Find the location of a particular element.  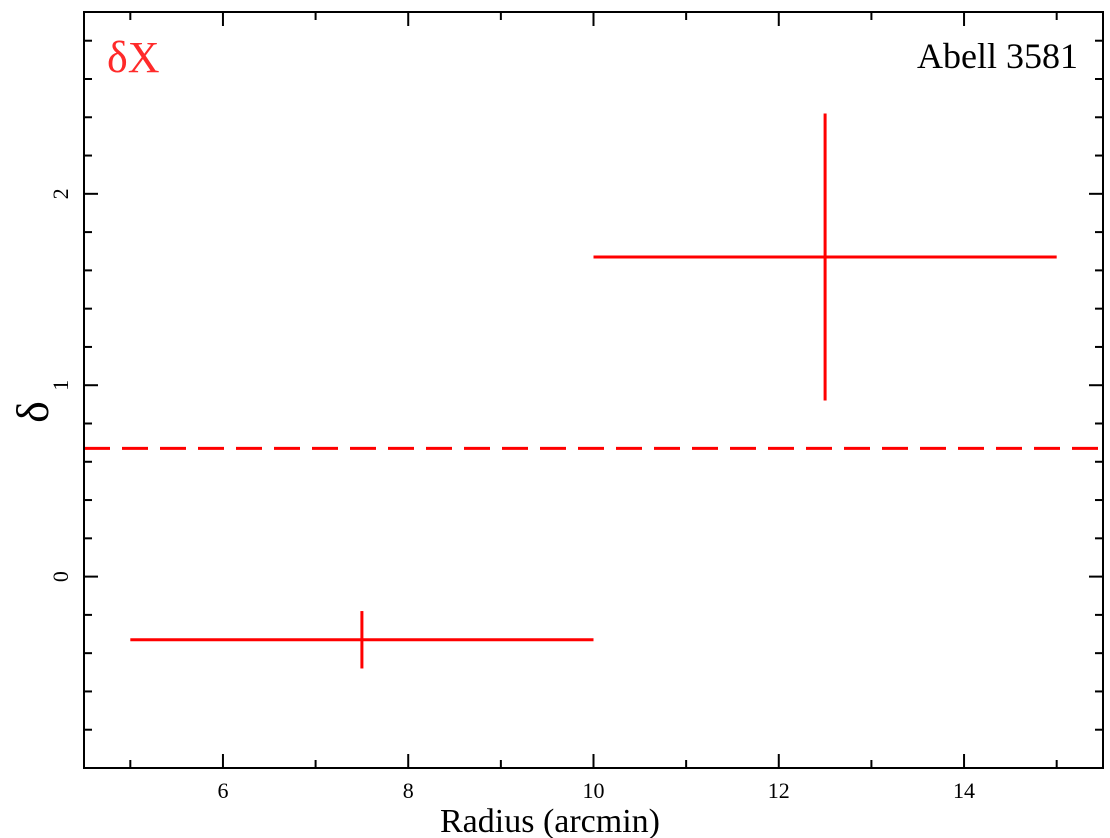

y-tick-label: 1 is located at coordinates (60, 385).